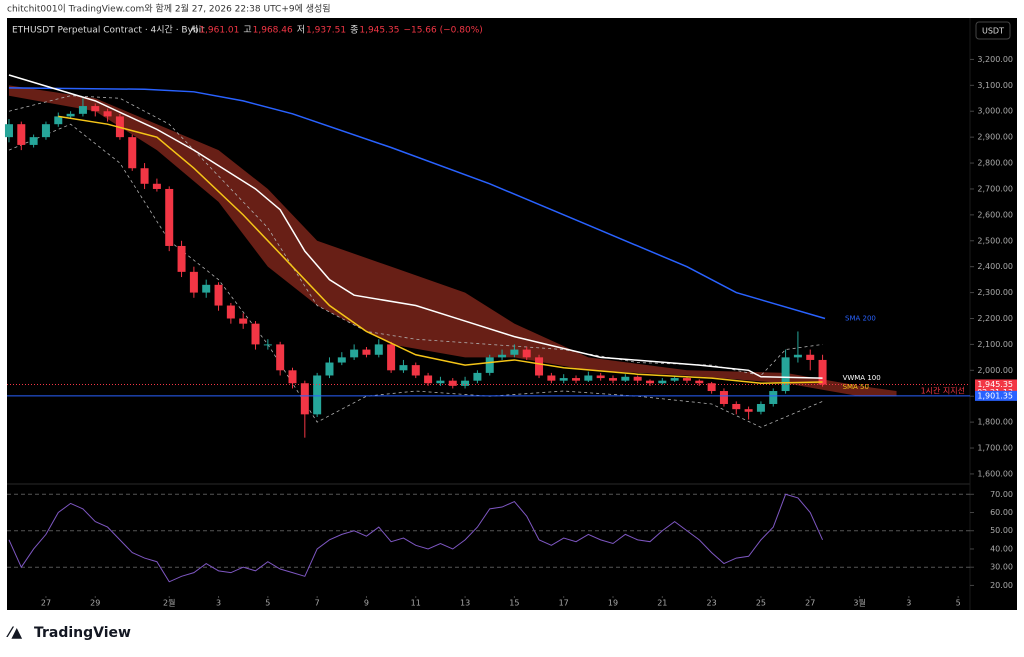  I want to click on y-tick-label: 2,900.00, so click(995, 137).